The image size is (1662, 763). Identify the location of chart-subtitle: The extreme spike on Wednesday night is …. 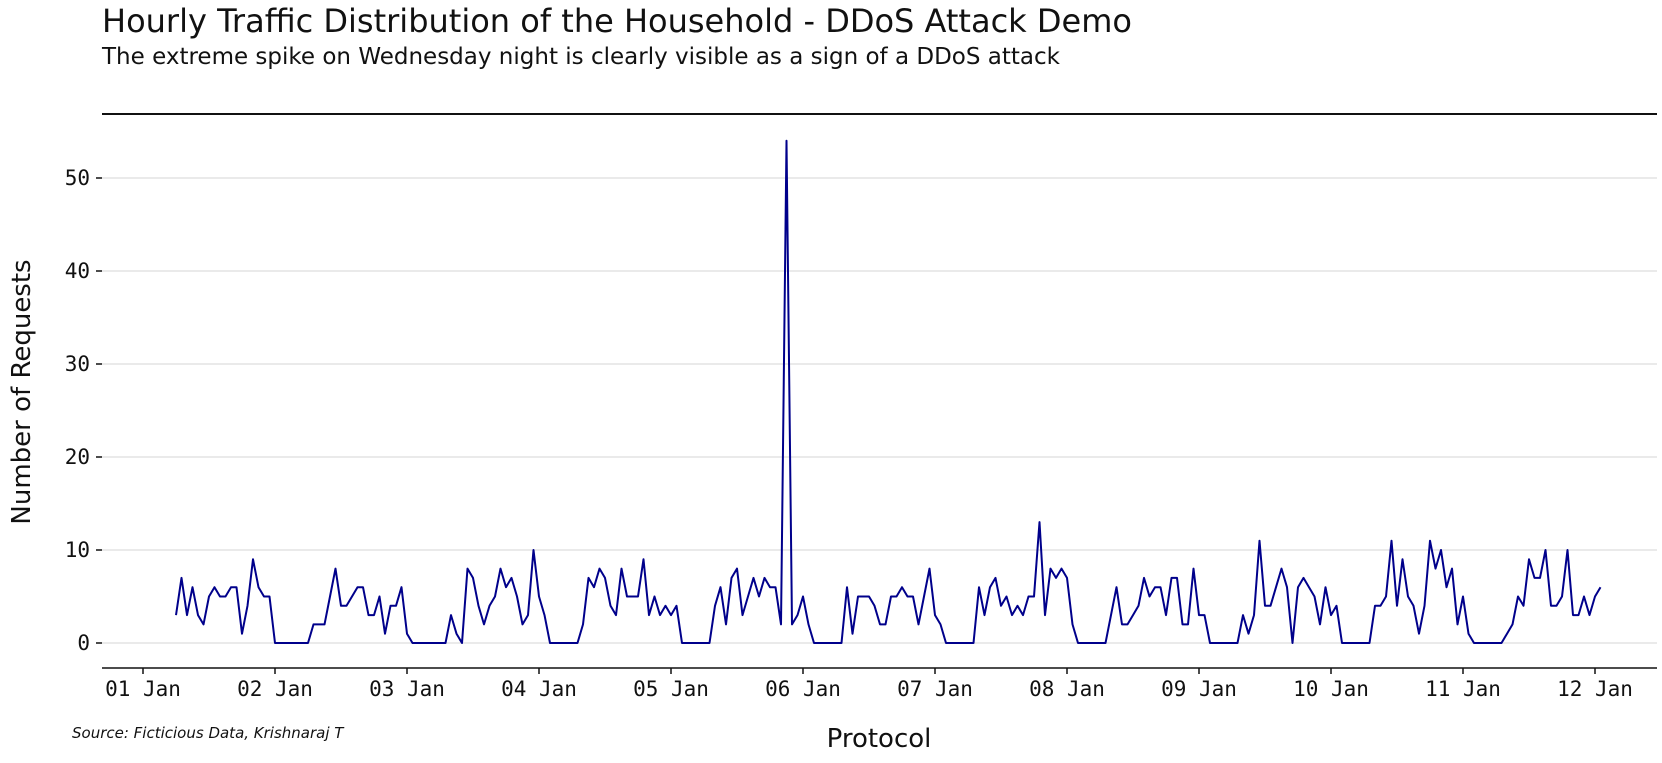
(581, 57).